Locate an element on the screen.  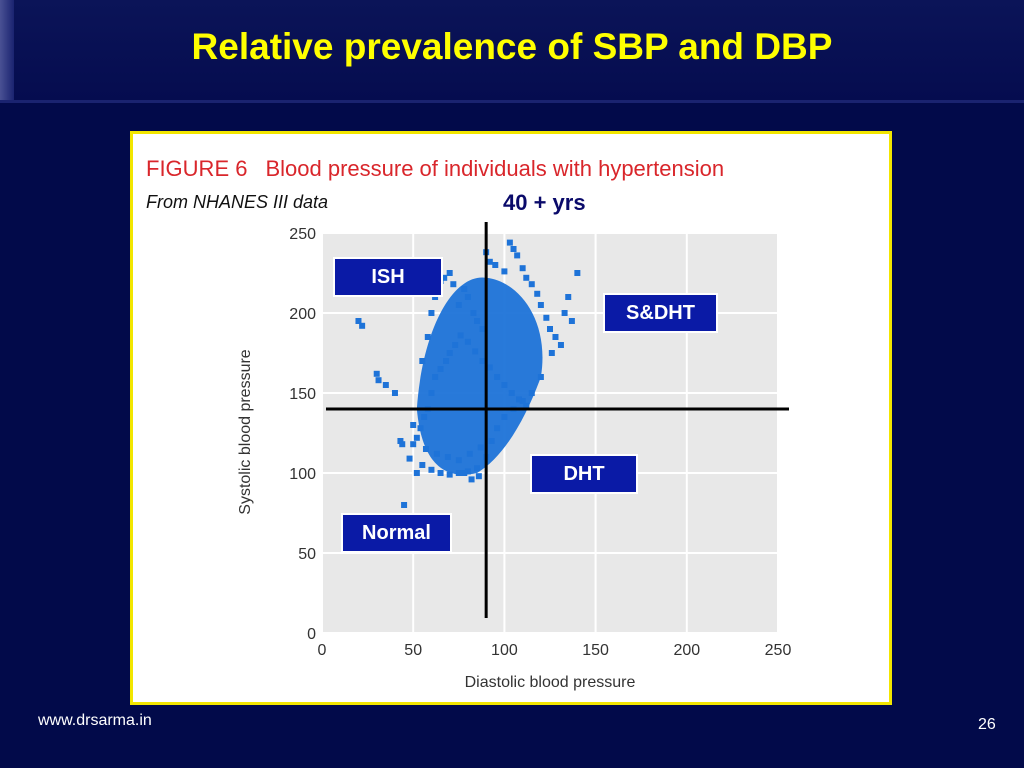
figure-number: FIGURE 6 is located at coordinates (197, 168).